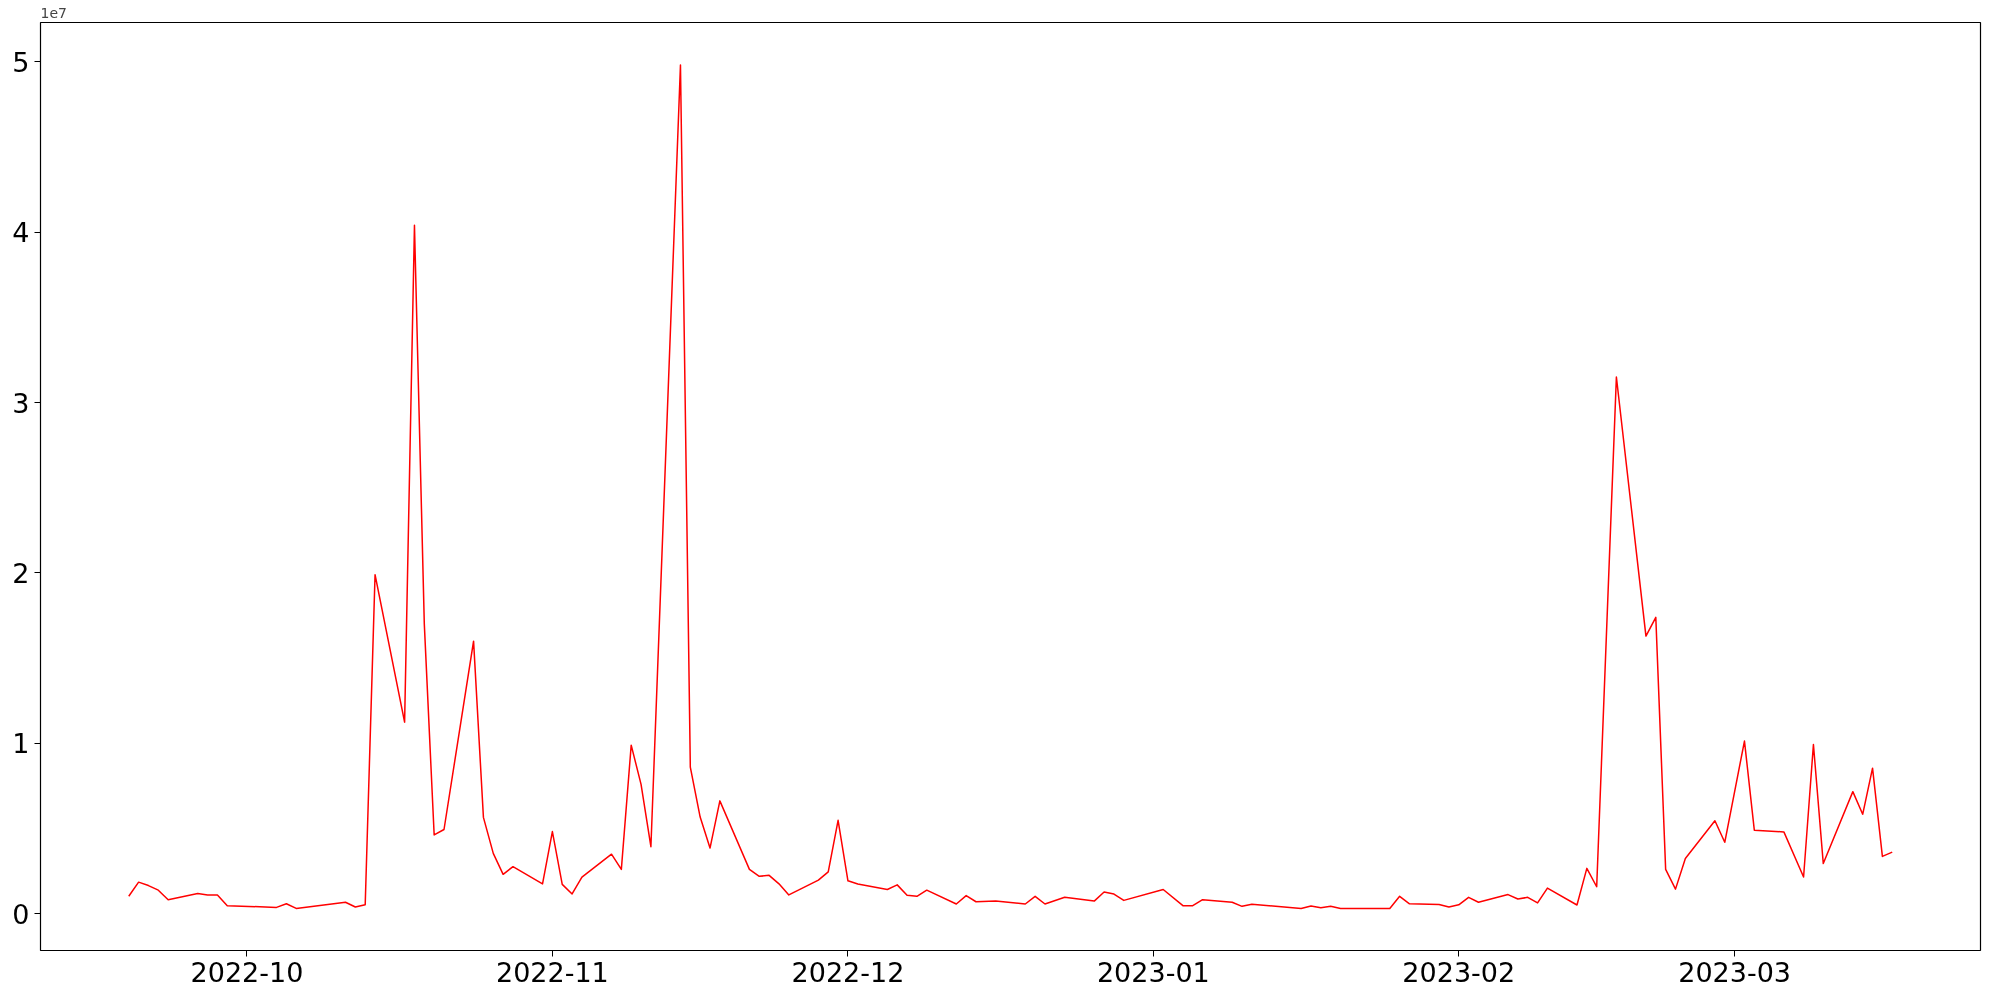 The width and height of the screenshot is (2000, 1000). Describe the element at coordinates (53, 12) in the screenshot. I see `text: 1e7` at that location.